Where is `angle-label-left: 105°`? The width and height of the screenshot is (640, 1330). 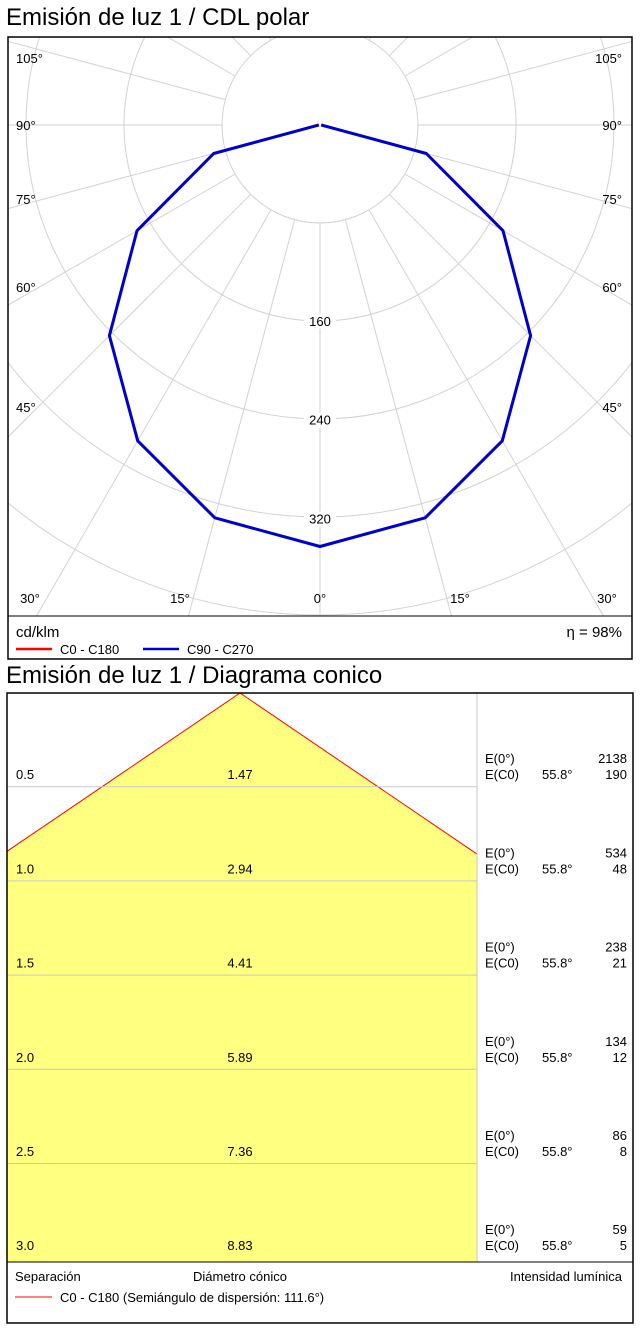 angle-label-left: 105° is located at coordinates (29, 58).